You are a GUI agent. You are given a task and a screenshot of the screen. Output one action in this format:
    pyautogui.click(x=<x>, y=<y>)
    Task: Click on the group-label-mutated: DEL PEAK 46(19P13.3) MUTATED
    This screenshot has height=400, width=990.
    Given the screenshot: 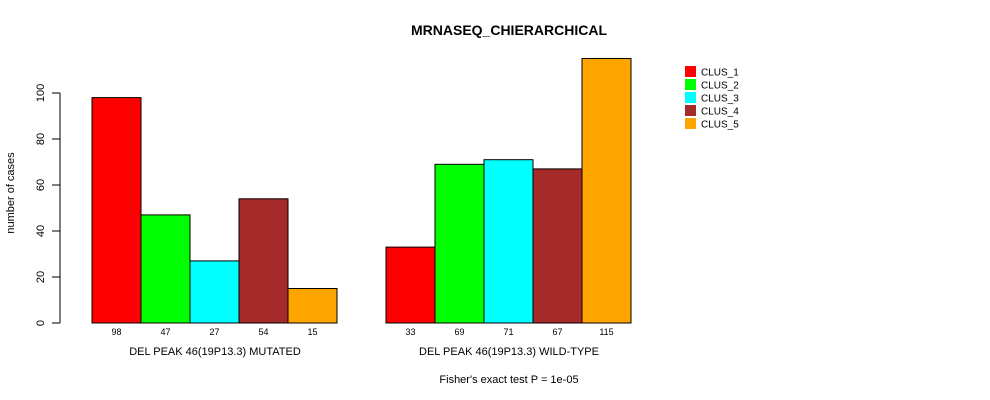 What is the action you would take?
    pyautogui.click(x=215, y=352)
    